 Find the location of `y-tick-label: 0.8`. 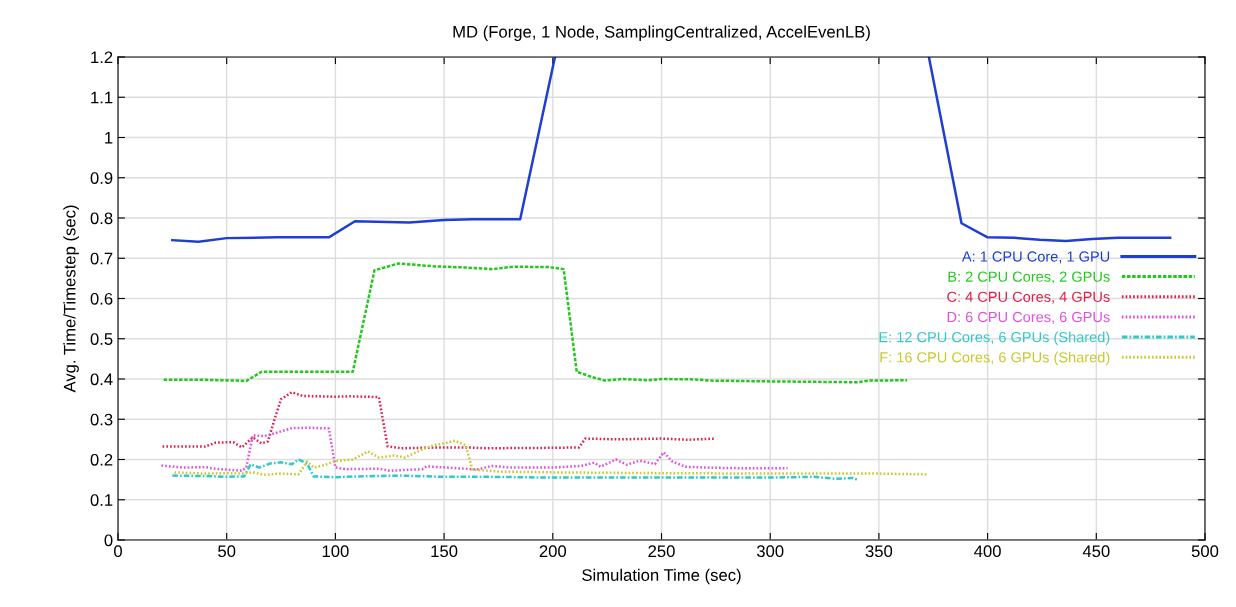

y-tick-label: 0.8 is located at coordinates (101, 218).